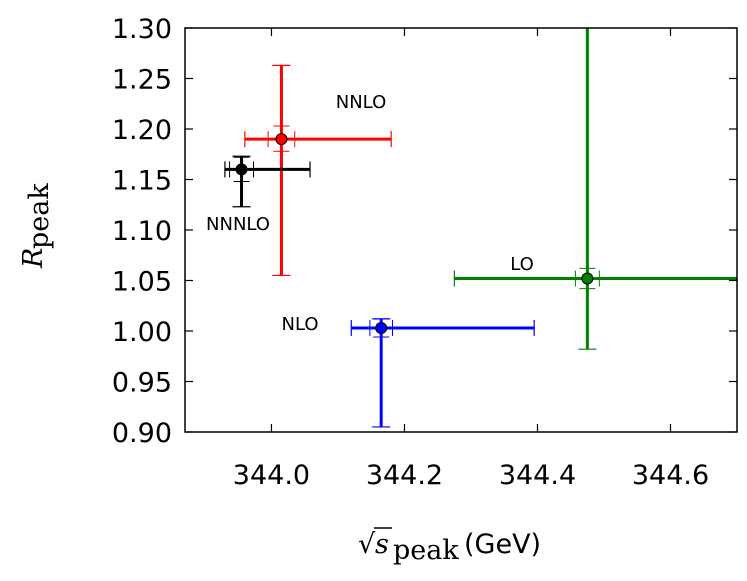  Describe the element at coordinates (670, 475) in the screenshot. I see `x-tick-label: 344.6` at that location.